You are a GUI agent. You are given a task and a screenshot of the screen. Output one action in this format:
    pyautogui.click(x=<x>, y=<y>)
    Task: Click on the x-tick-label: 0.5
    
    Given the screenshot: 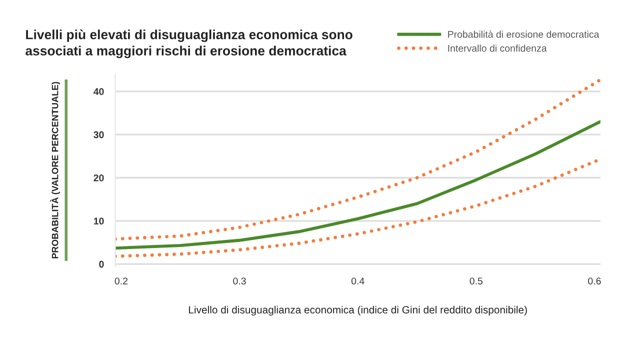 What is the action you would take?
    pyautogui.click(x=476, y=281)
    